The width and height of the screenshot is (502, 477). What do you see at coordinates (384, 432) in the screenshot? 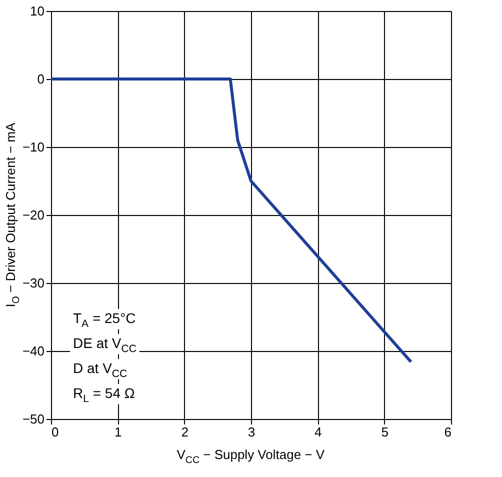
I see `x-tick-label: 5` at bounding box center [384, 432].